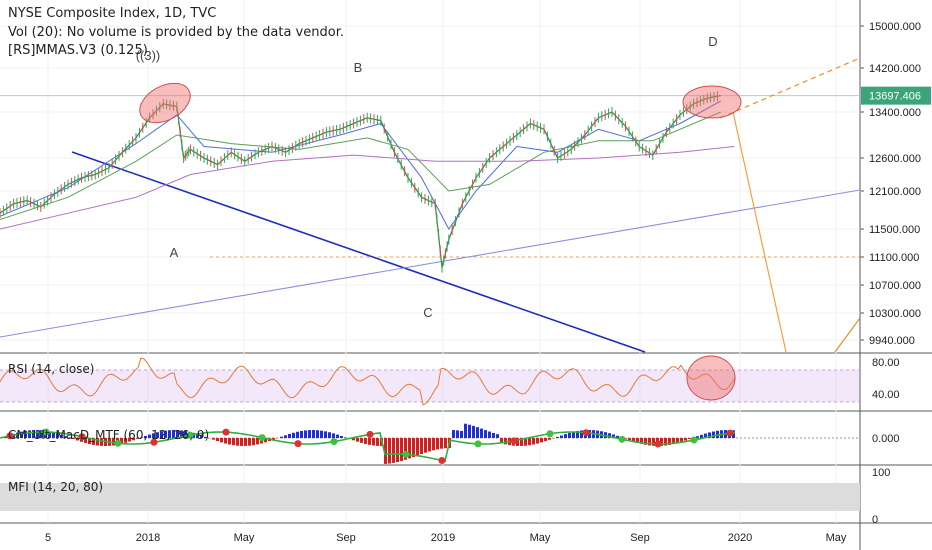 The height and width of the screenshot is (550, 932). I want to click on rsi-pane-label: RSI (14, close), so click(51, 369).